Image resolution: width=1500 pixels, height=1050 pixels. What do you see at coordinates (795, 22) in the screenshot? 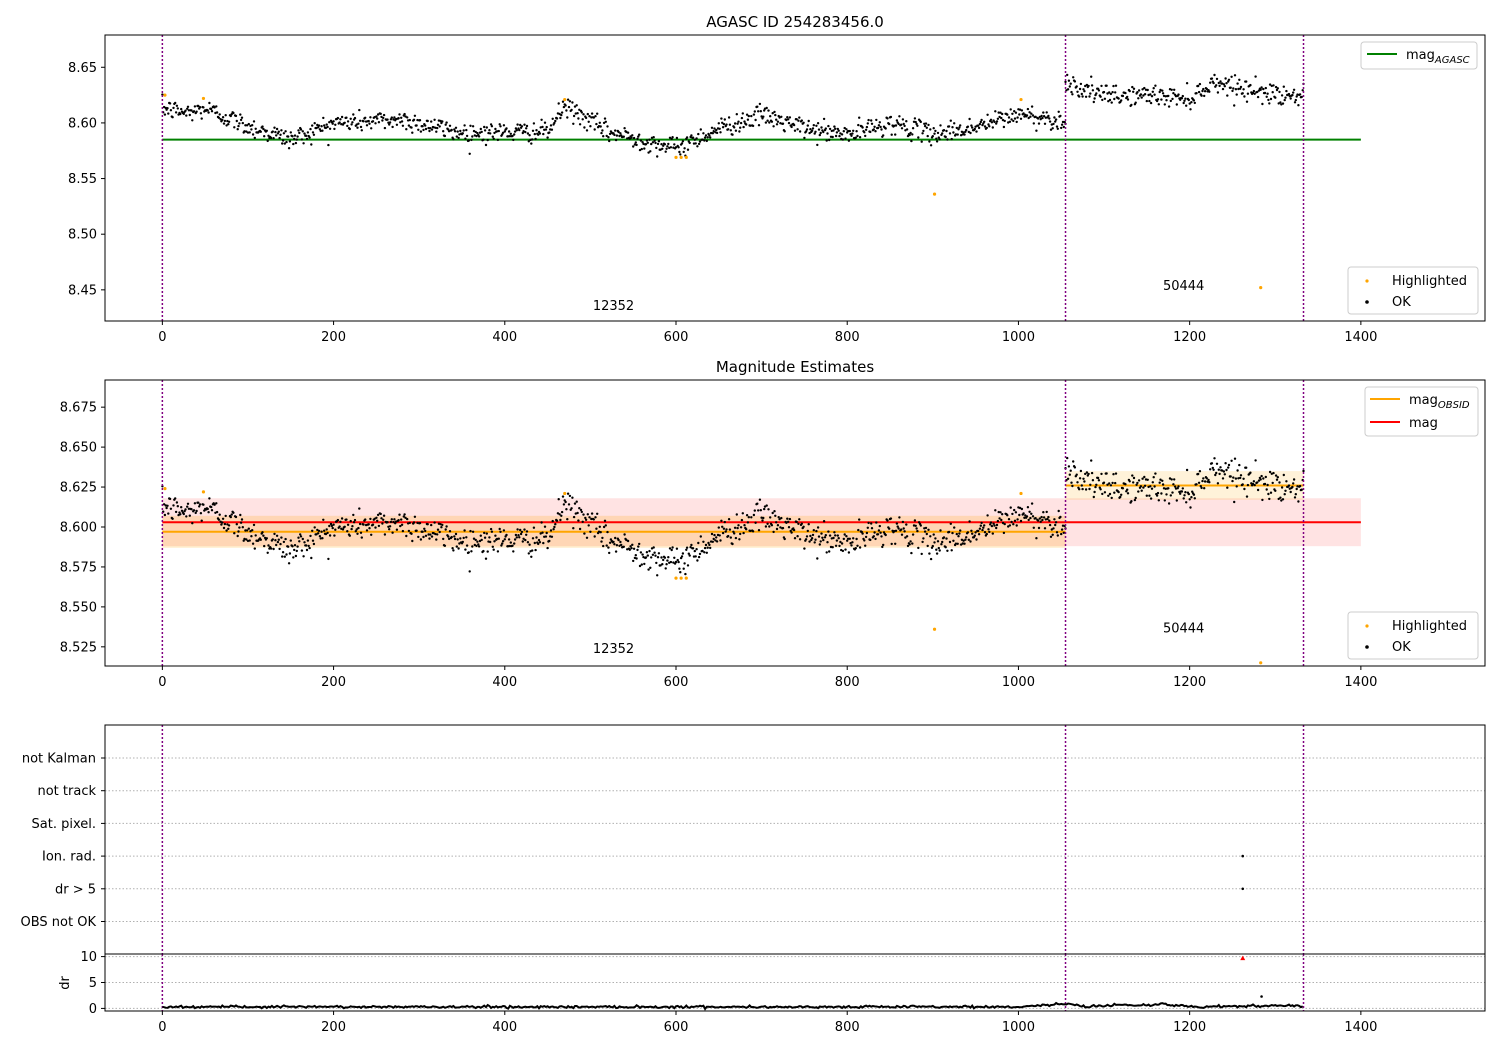
I see `panel-title-agasc-id: AGASC ID 254283456.0` at bounding box center [795, 22].